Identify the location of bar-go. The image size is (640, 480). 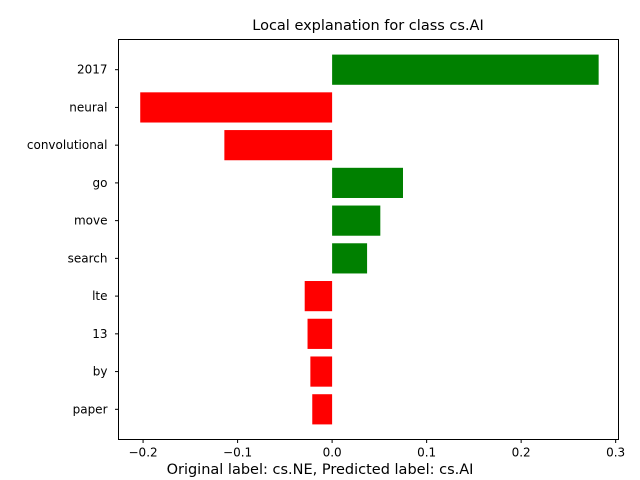
(367, 182).